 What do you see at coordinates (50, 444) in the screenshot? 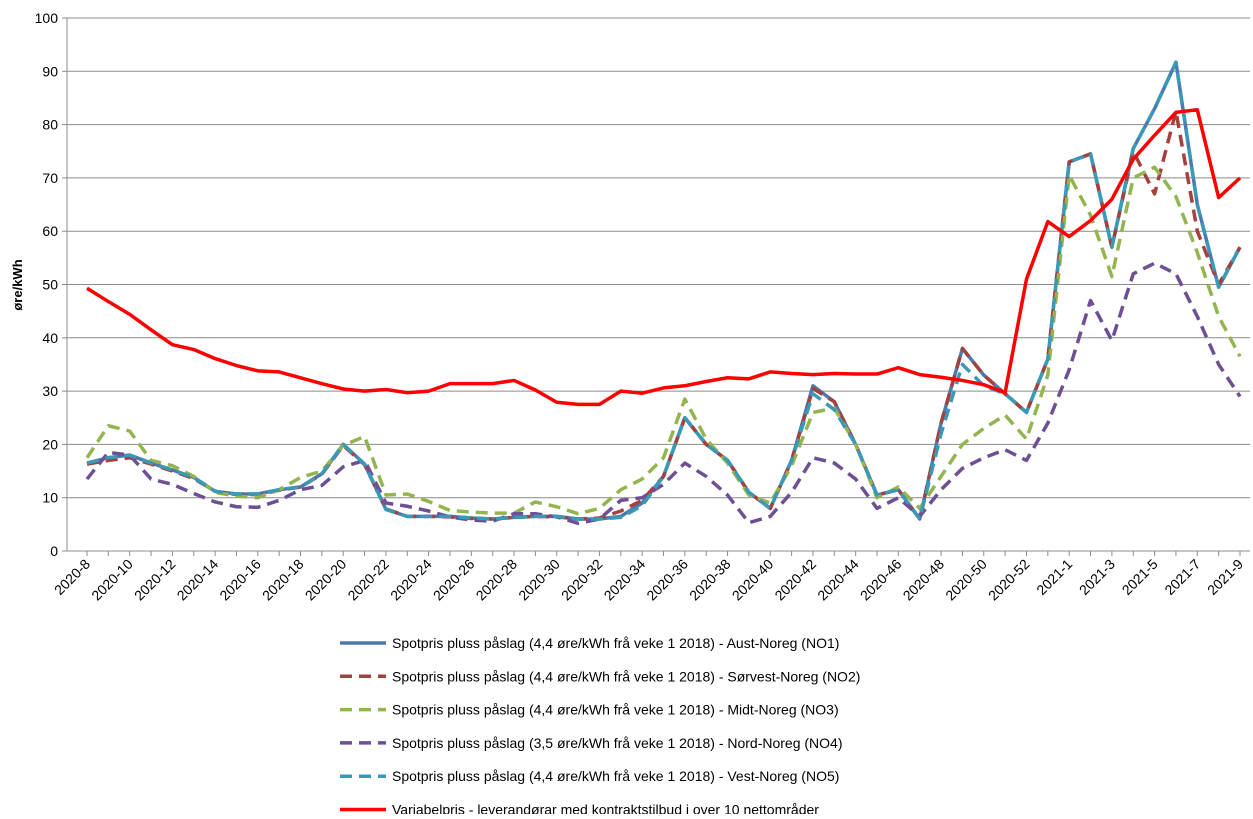
I see `y-tick-label: 20` at bounding box center [50, 444].